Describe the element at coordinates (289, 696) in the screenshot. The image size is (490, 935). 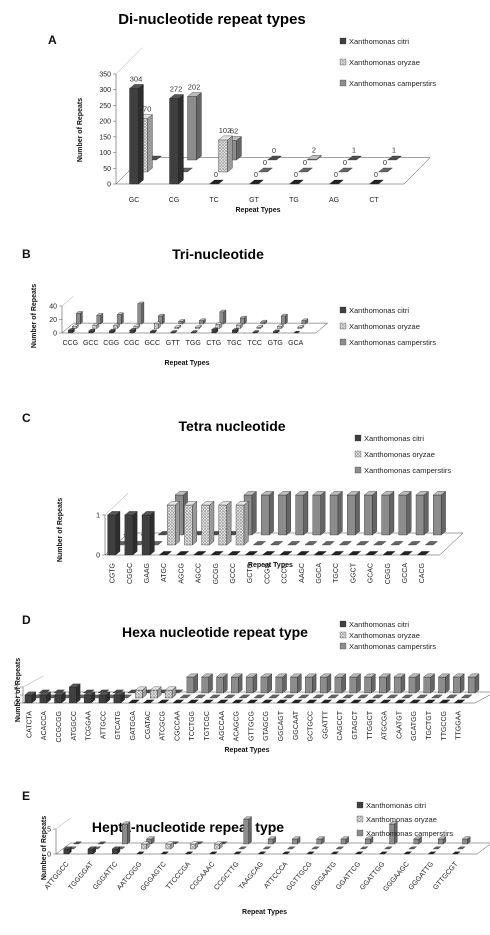
I see `bar-d-s1-17-top` at that location.